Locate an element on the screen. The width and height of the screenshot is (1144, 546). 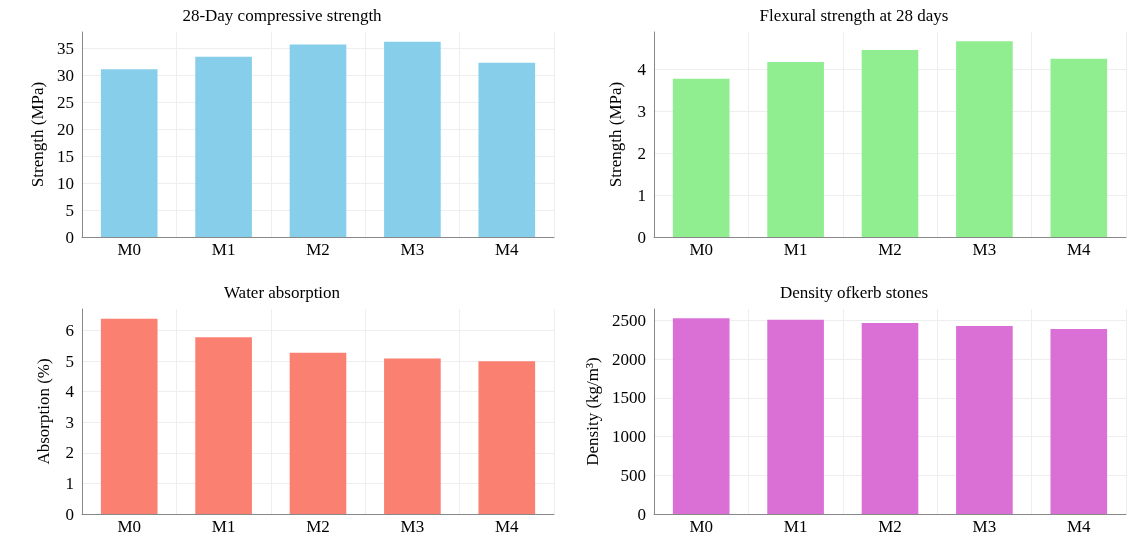
y-tick-label: 10 is located at coordinates (65, 183).